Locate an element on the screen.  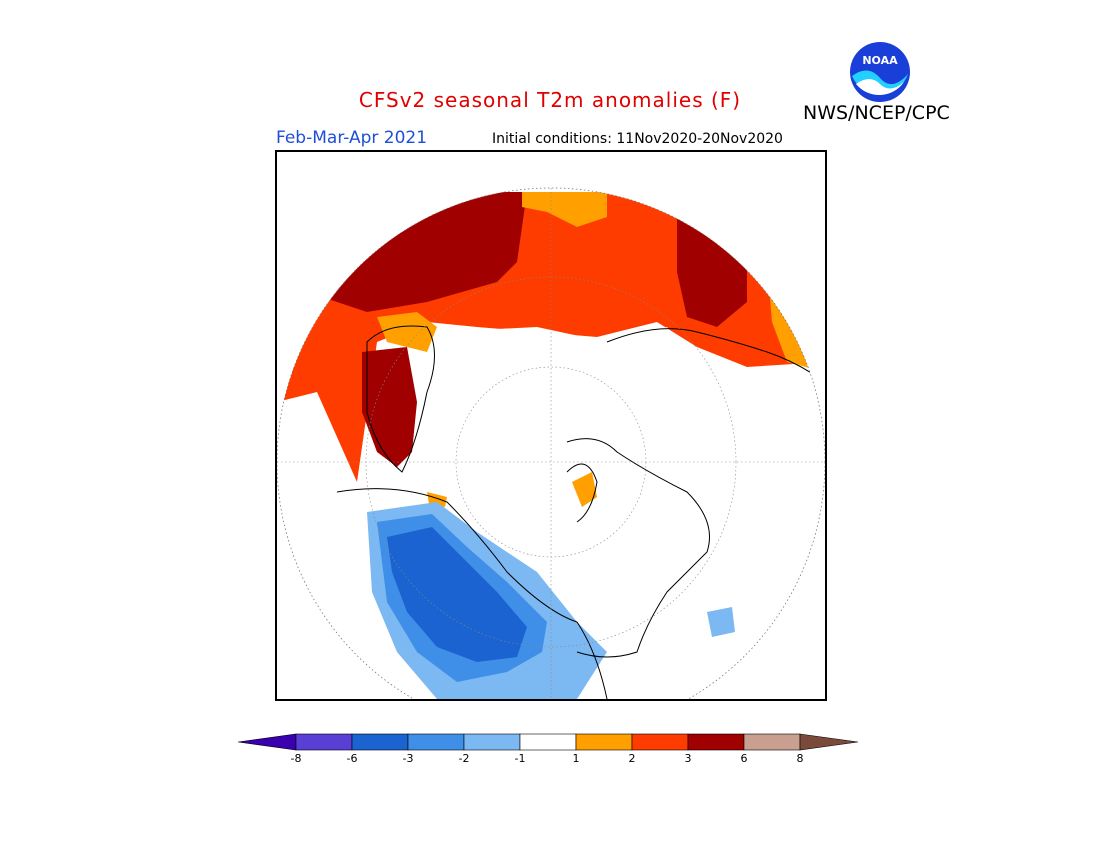
coastline-north-america is located at coordinates (472, 593).